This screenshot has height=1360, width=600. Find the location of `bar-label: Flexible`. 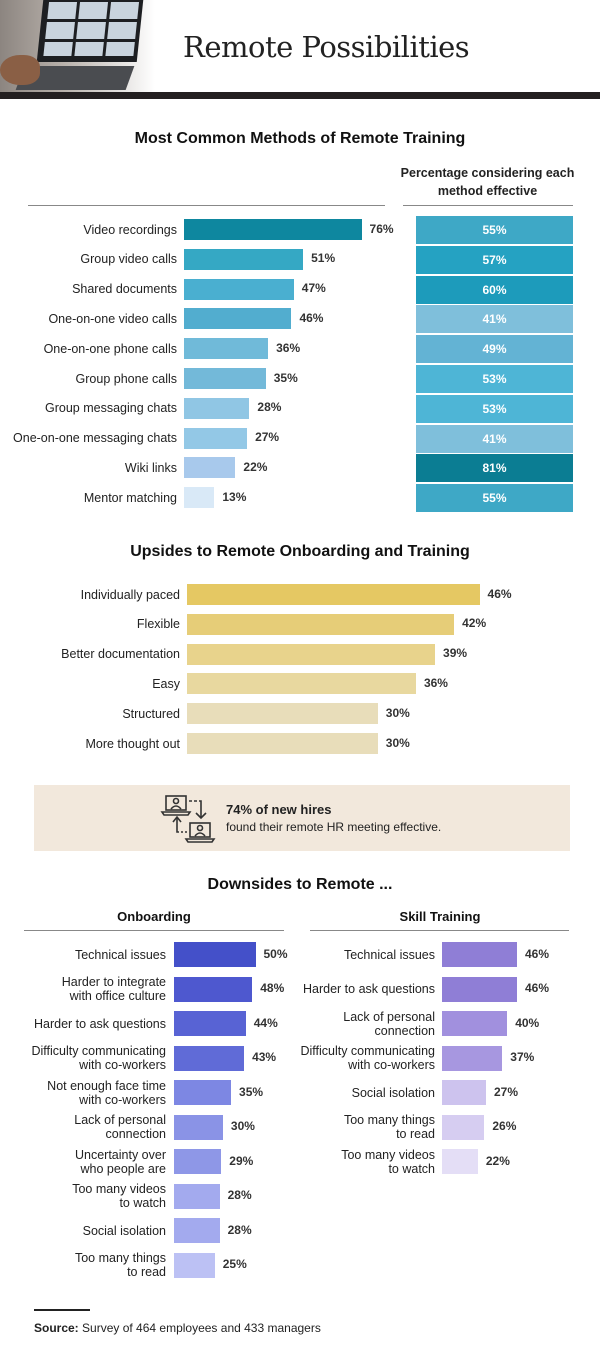

bar-label: Flexible is located at coordinates (90, 624).